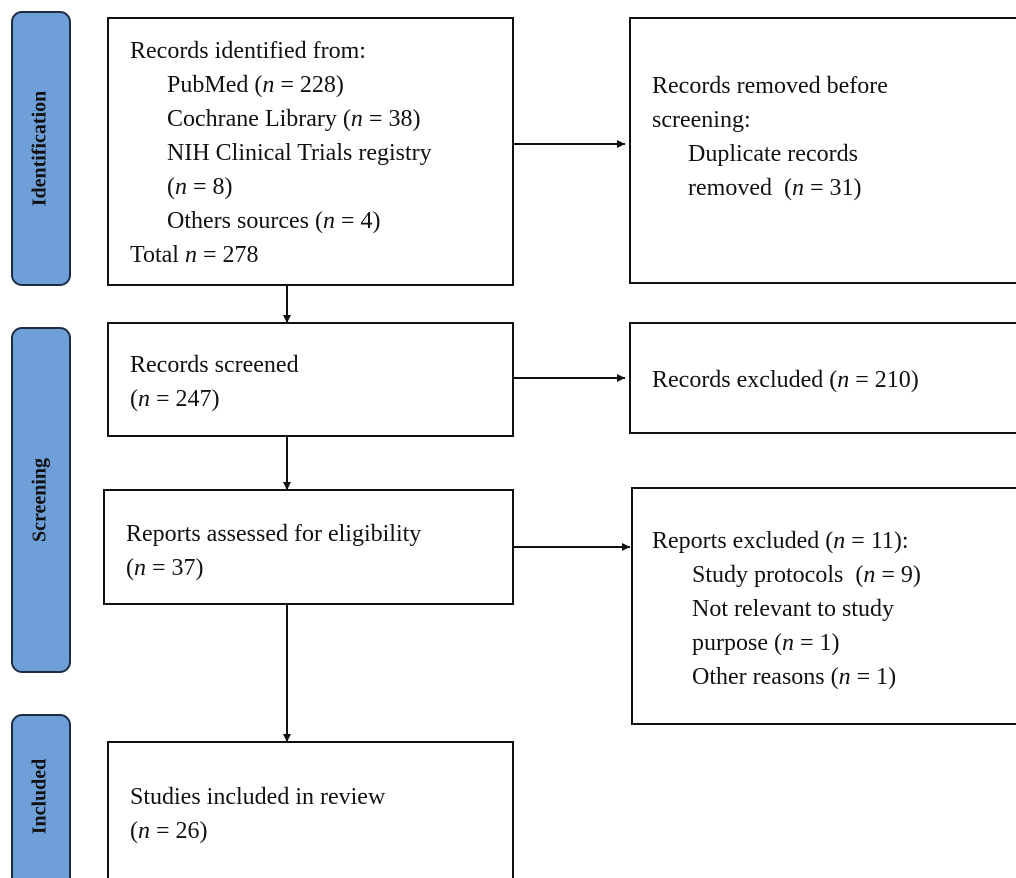  Describe the element at coordinates (737, 643) in the screenshot. I see `text-run: purpose (` at that location.